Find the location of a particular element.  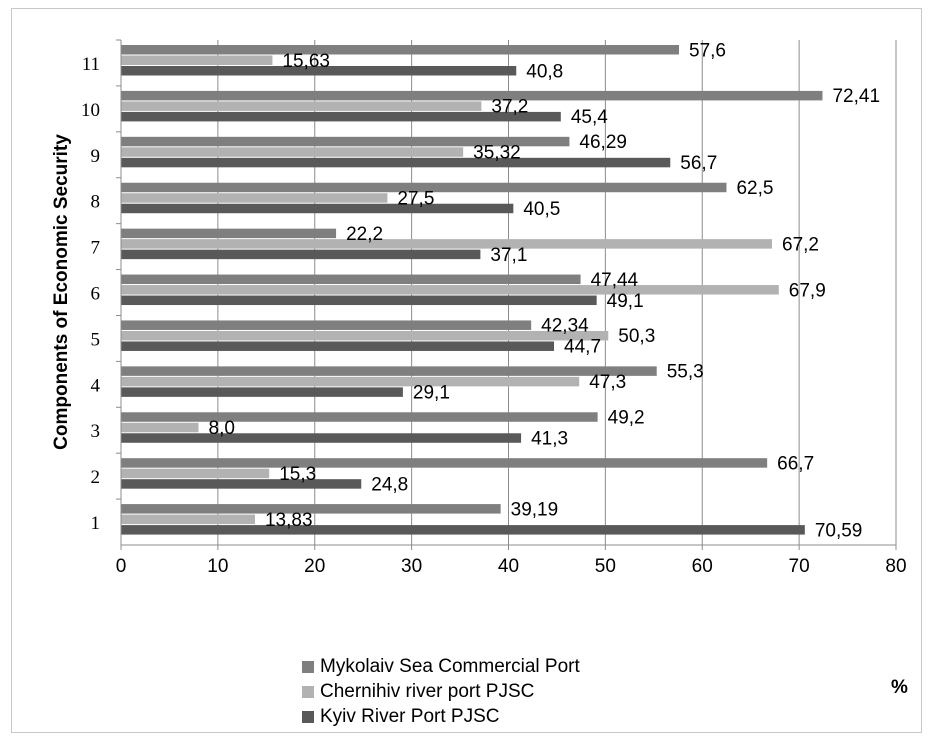

data-label: 40,5 is located at coordinates (541, 209).